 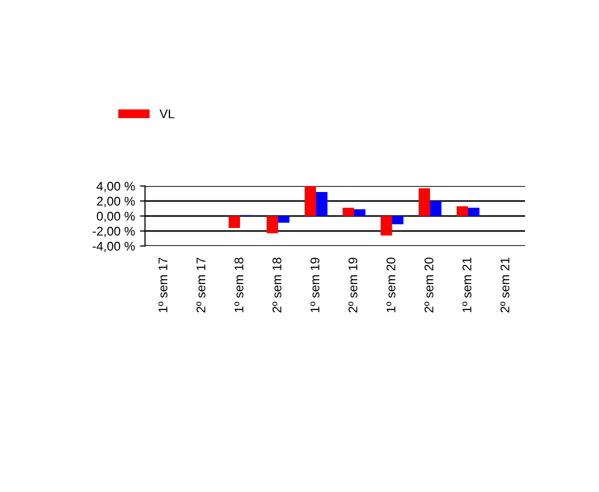 What do you see at coordinates (391, 285) in the screenshot?
I see `x-tick-label: 1º sem 20` at bounding box center [391, 285].